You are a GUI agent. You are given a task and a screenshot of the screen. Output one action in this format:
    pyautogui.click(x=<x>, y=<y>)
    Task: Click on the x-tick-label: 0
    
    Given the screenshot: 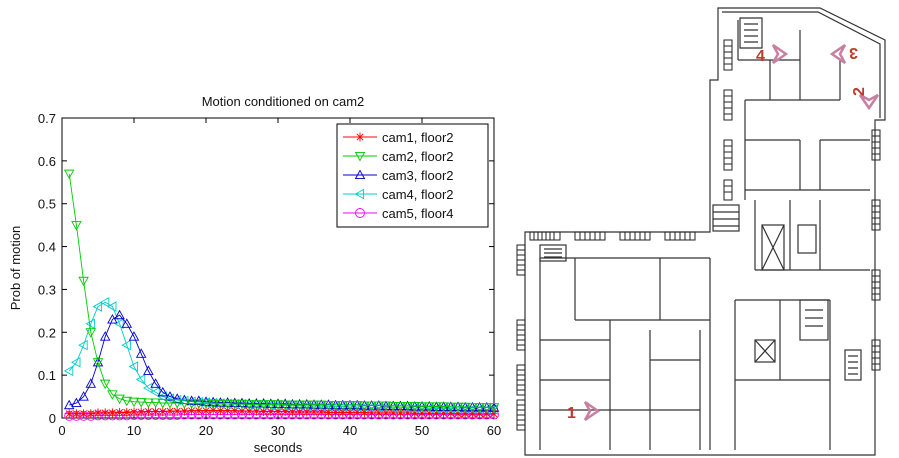 What is the action you would take?
    pyautogui.click(x=61, y=430)
    